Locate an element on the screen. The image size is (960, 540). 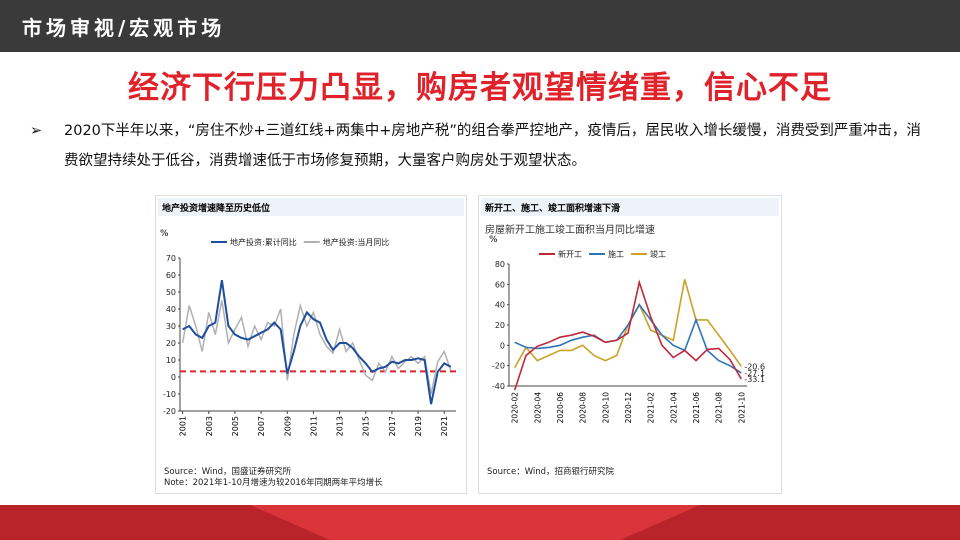
legend-label: 地产投资:当月同比 is located at coordinates (356, 242).